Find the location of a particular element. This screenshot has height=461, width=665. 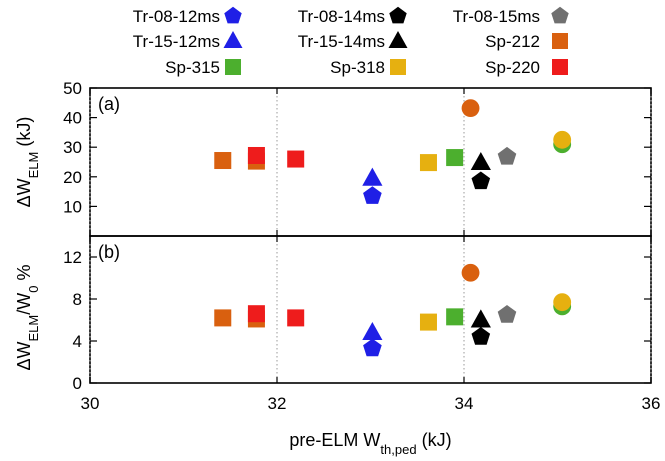

y-axis-label-part: (kJ) is located at coordinates (24, 134).